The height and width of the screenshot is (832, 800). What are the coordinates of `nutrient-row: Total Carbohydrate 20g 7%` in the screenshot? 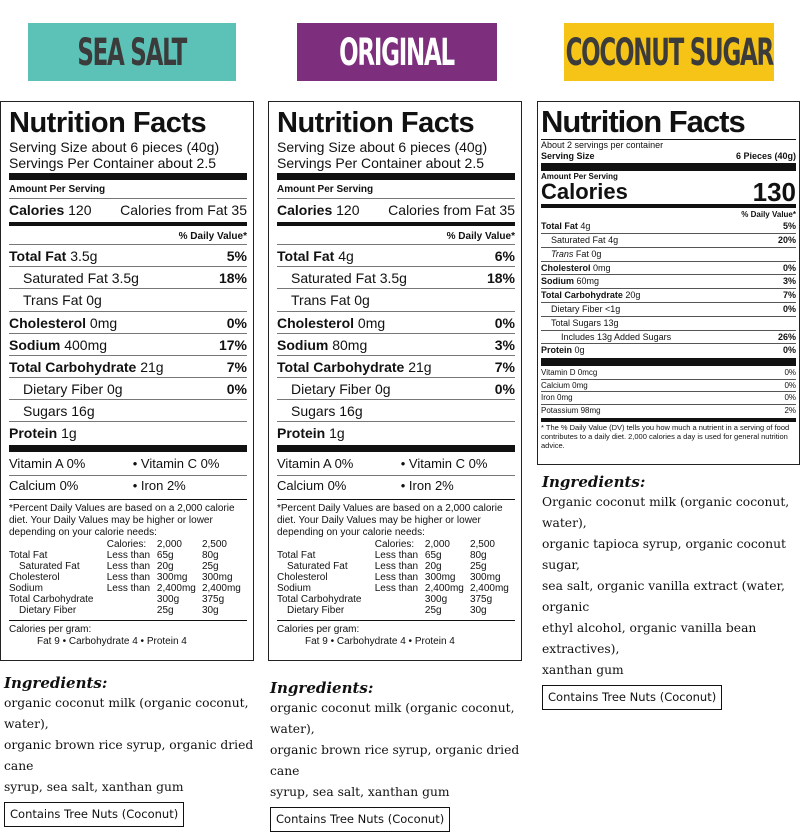 It's located at (668, 294).